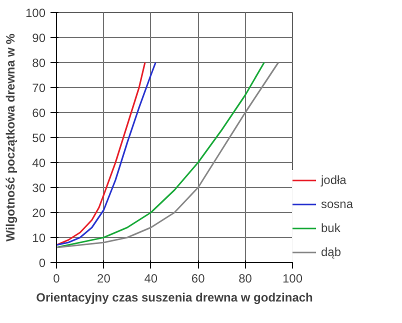 Image resolution: width=402 pixels, height=323 pixels. Describe the element at coordinates (337, 204) in the screenshot. I see `legend-label: sosna` at that location.